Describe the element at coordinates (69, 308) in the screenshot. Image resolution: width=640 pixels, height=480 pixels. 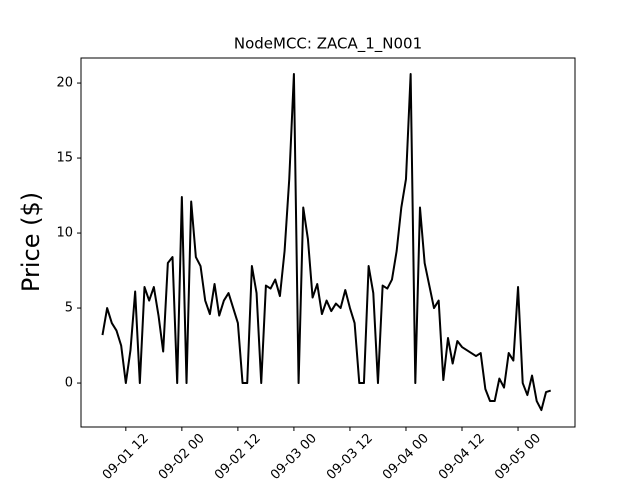
I see `y-tick-label: 5` at that location.